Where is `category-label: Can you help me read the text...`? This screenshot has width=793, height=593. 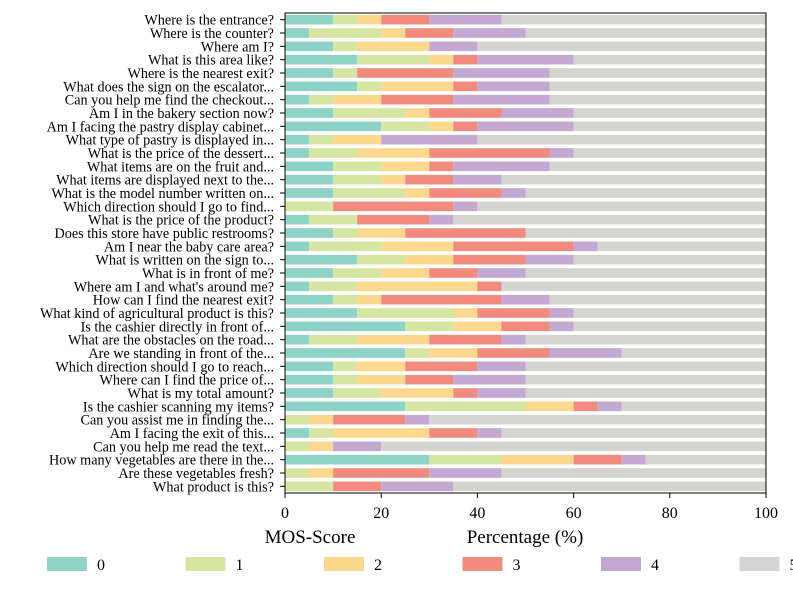 category-label: Can you help me read the text... is located at coordinates (183, 447).